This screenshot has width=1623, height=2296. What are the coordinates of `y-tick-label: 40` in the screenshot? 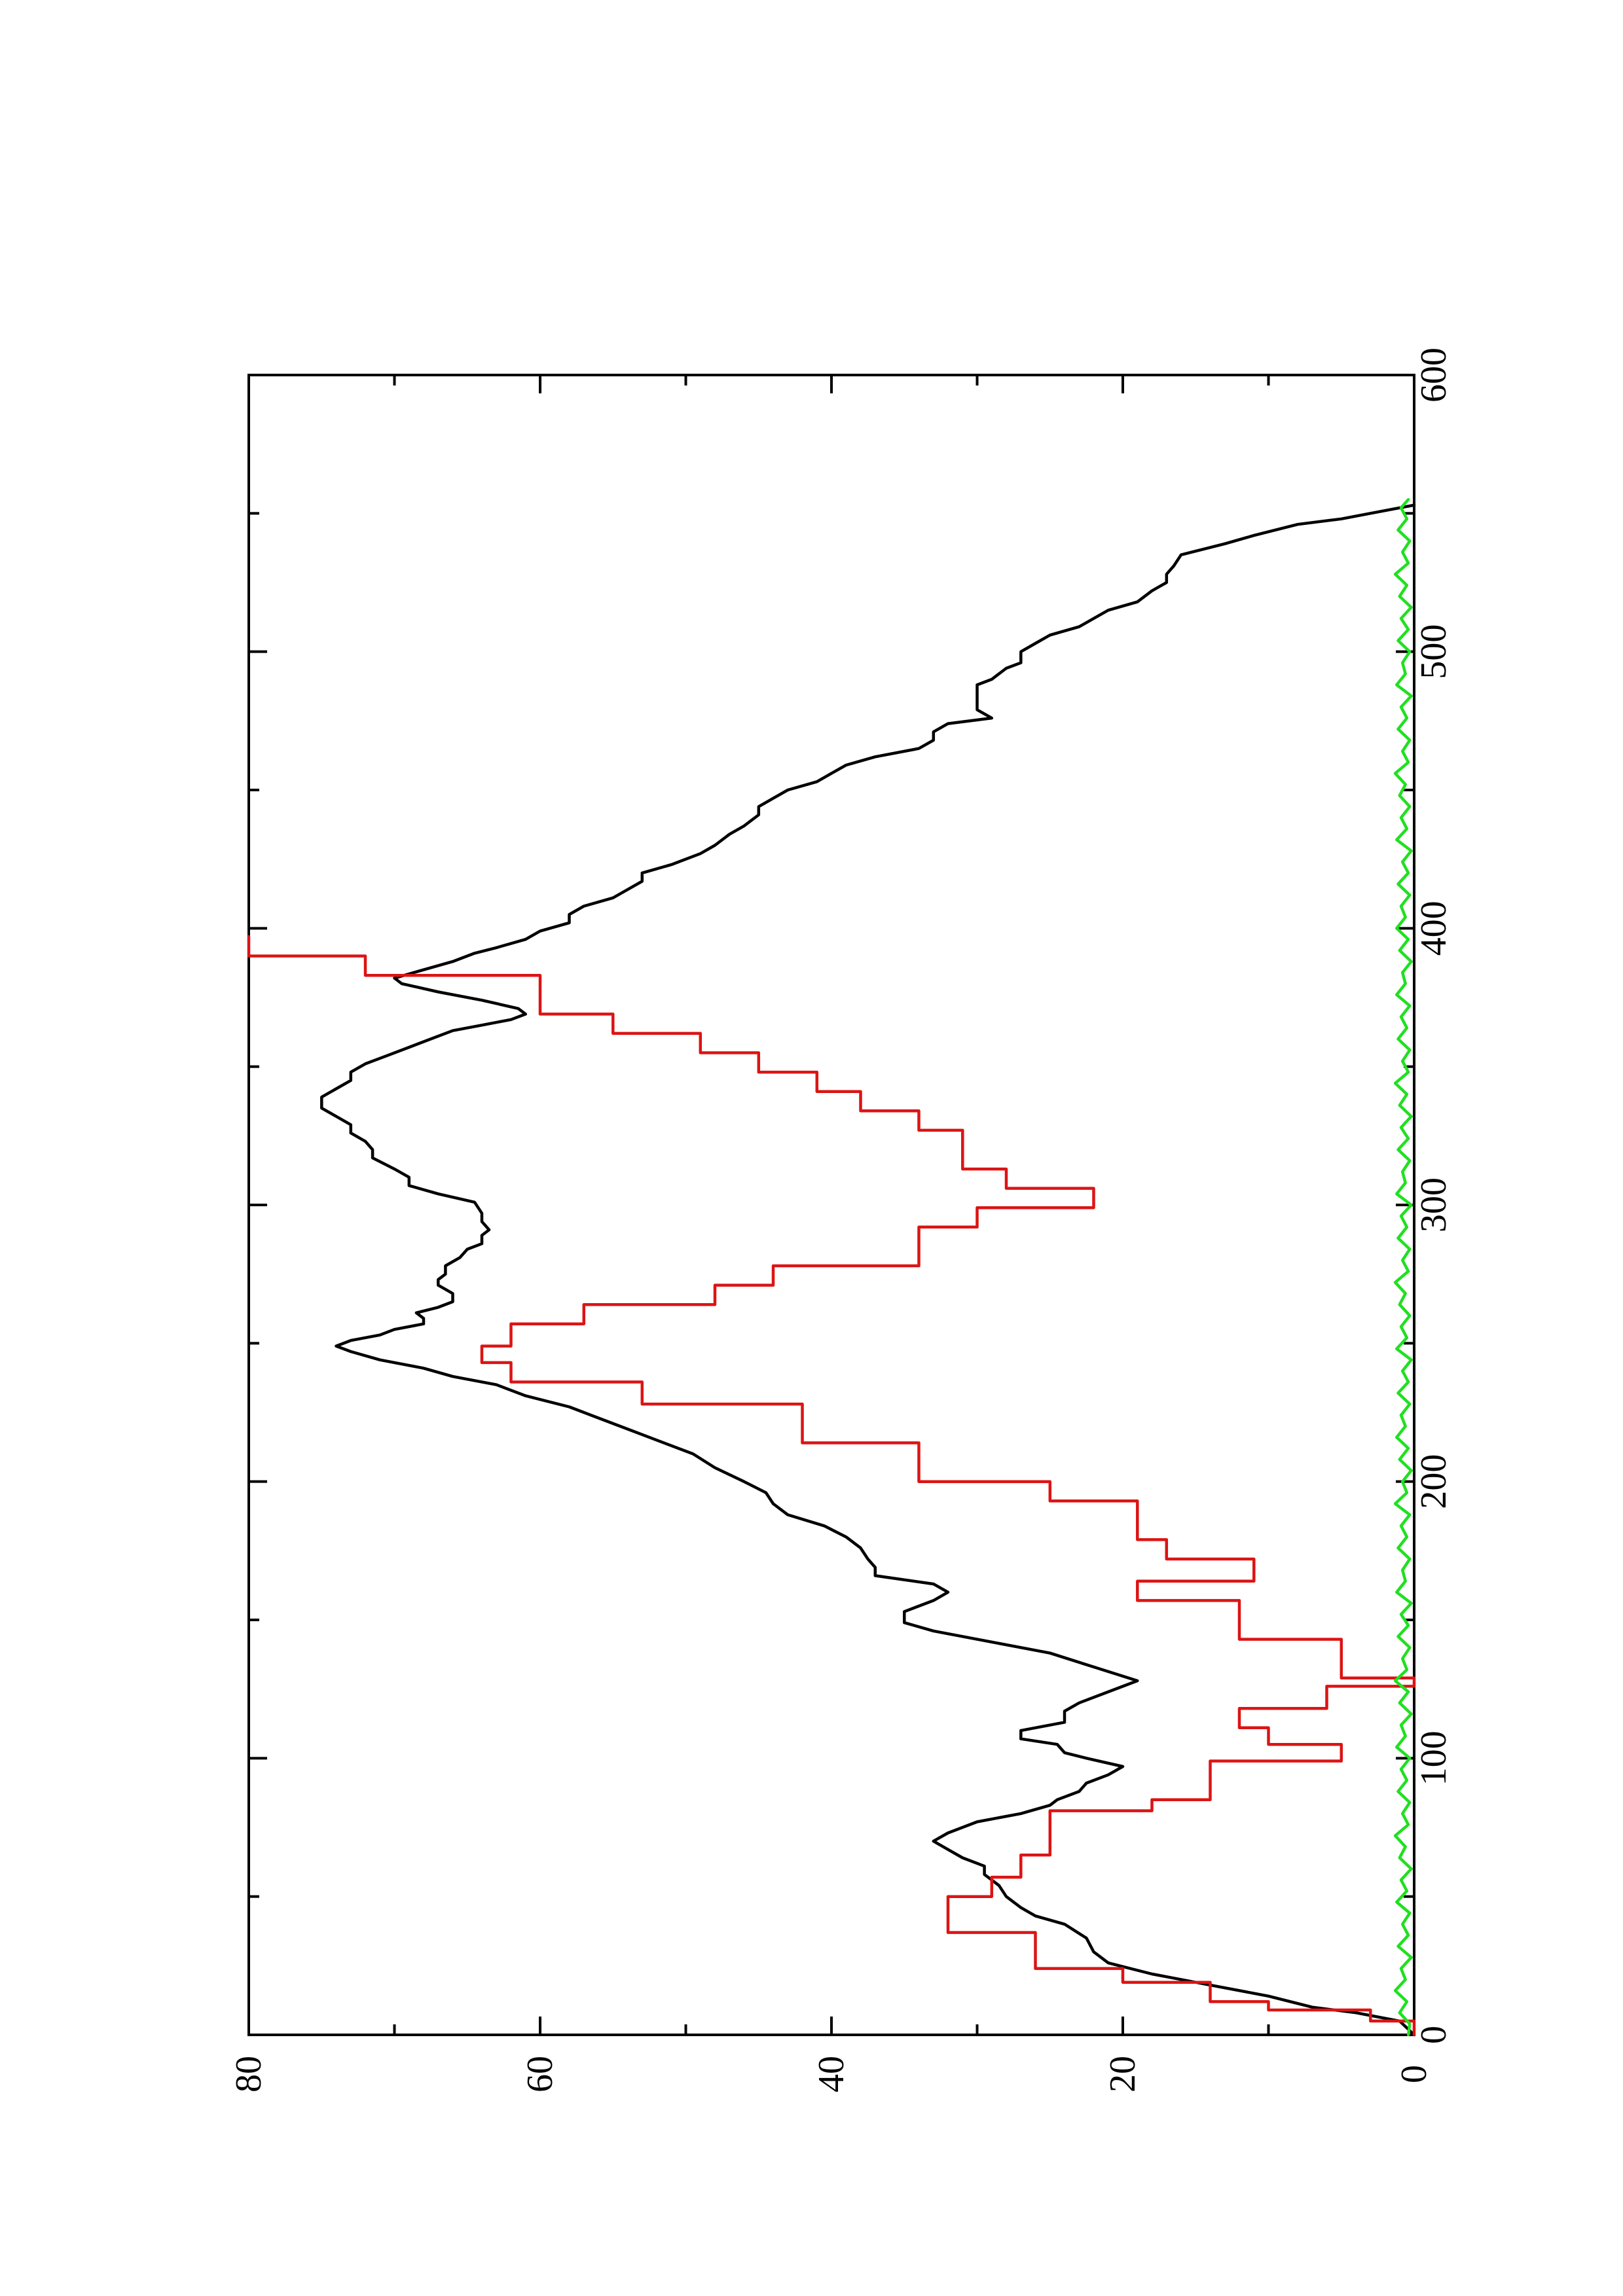 It's located at (831, 2074).